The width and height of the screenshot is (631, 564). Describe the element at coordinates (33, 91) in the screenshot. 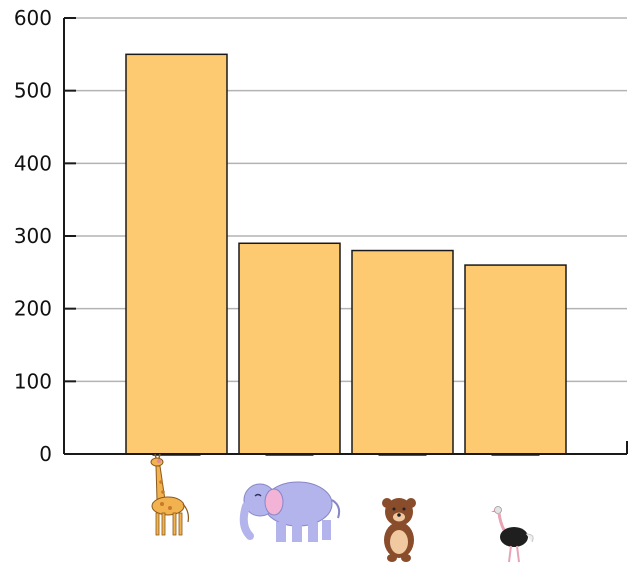

I see `y-tick-label: 500` at that location.